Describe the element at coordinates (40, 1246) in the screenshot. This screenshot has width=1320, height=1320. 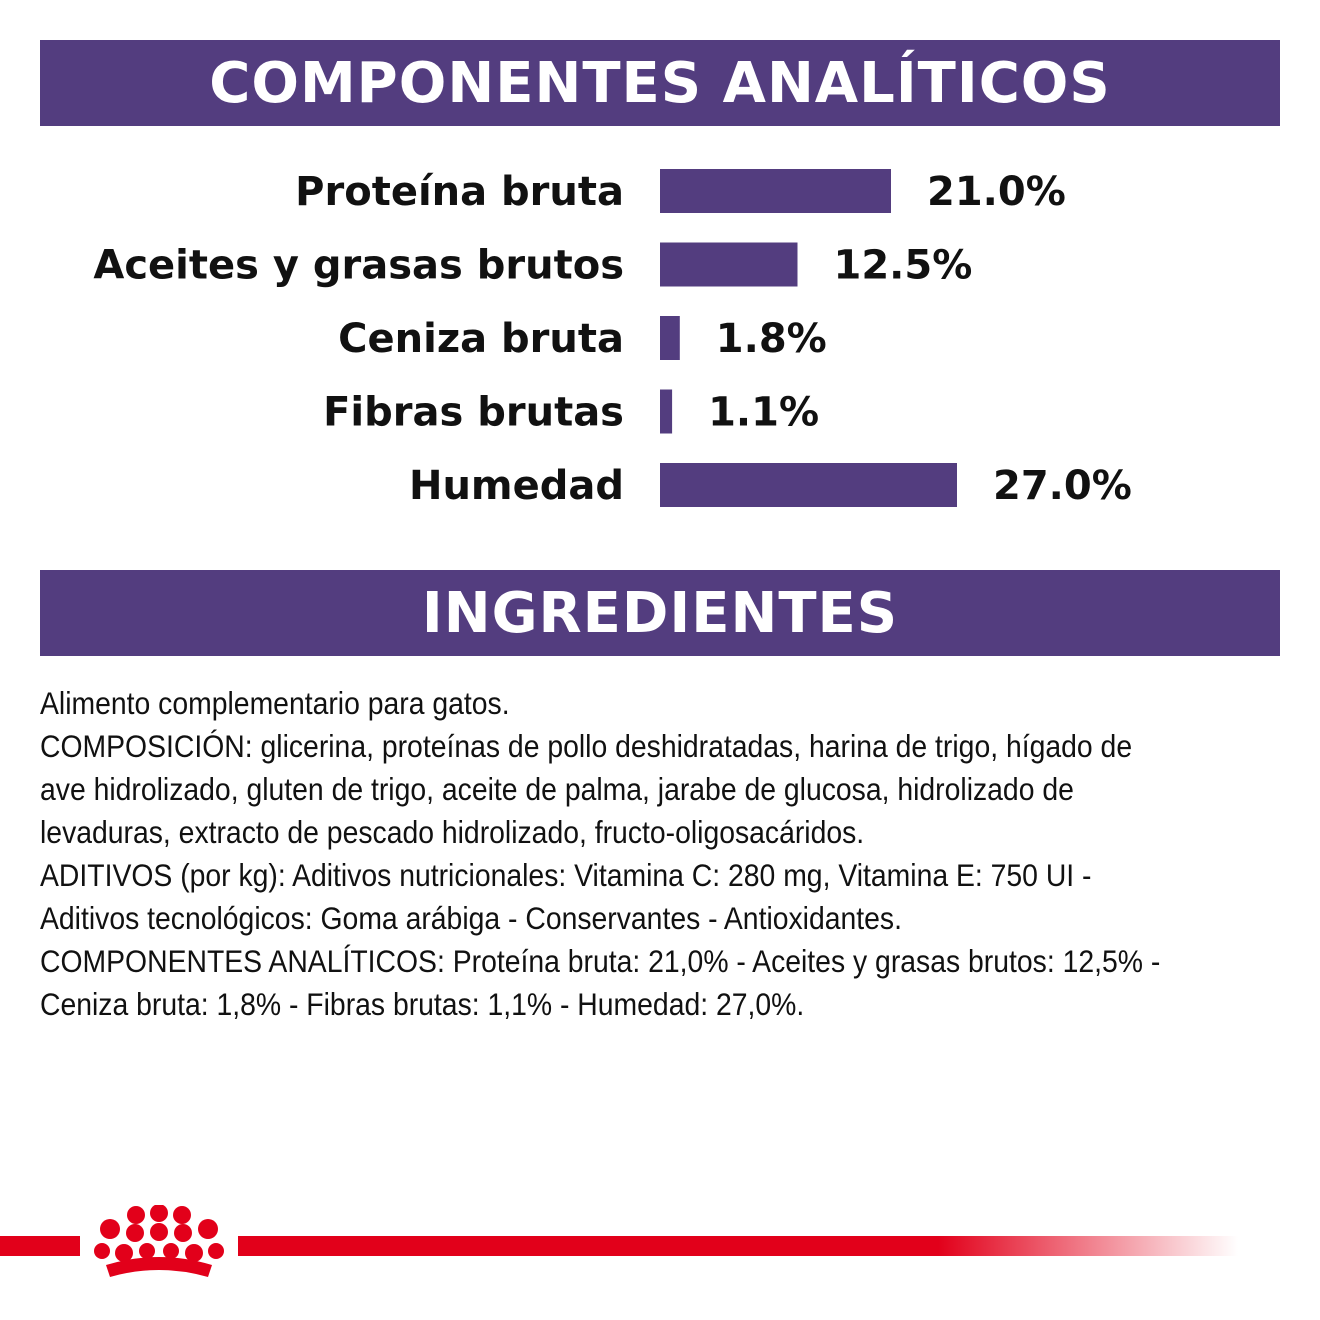
I see `footer-red-line-left` at that location.